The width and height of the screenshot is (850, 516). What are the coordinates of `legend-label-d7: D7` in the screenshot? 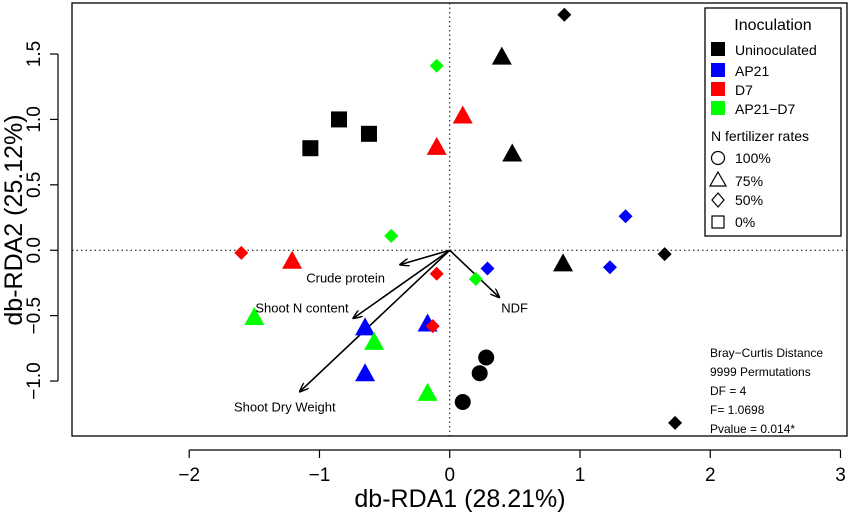 It's located at (744, 90).